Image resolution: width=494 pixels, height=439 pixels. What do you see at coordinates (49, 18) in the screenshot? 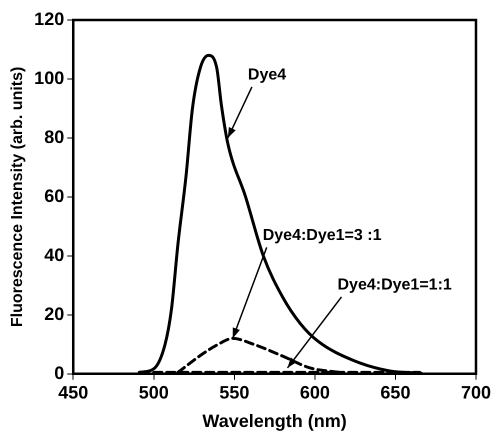
I see `y-tick-label: 120` at bounding box center [49, 18].